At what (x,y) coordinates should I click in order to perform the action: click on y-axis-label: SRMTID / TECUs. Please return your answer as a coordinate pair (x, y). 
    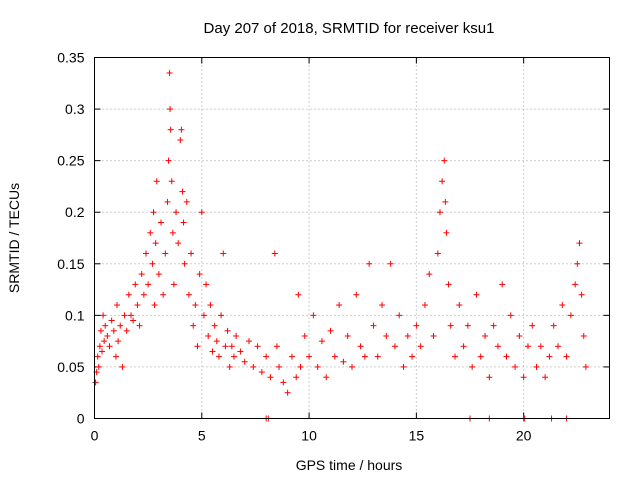
    Looking at the image, I should click on (14, 238).